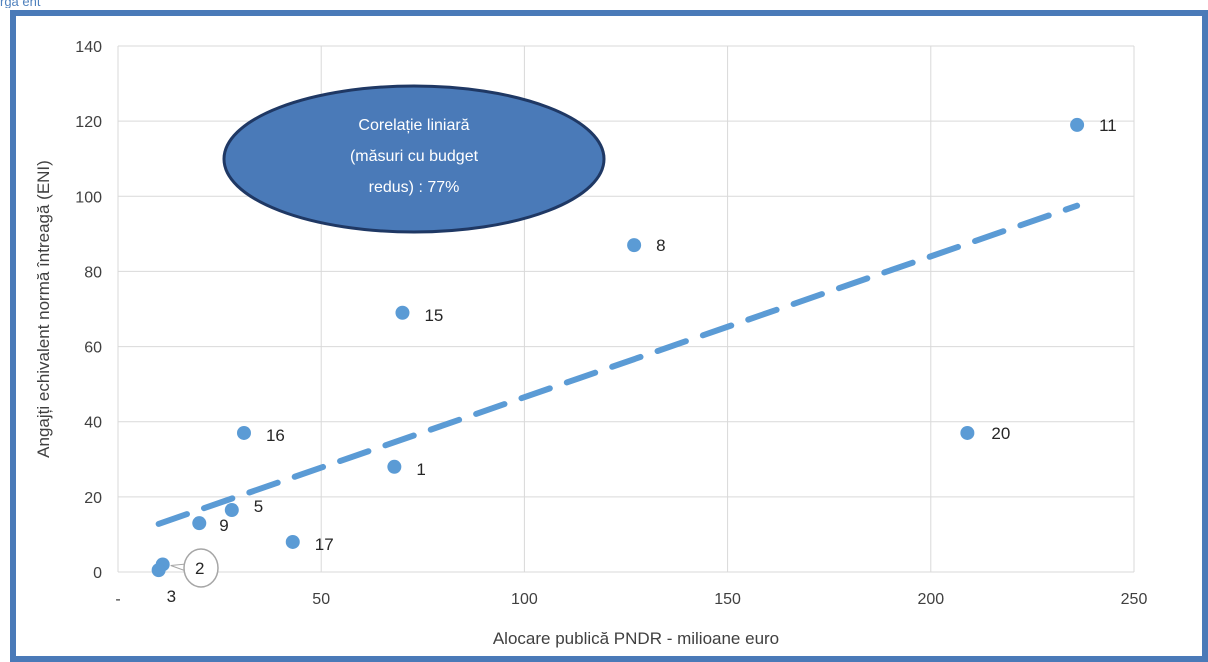 Image resolution: width=1208 pixels, height=662 pixels. I want to click on data-point-label: 17, so click(324, 544).